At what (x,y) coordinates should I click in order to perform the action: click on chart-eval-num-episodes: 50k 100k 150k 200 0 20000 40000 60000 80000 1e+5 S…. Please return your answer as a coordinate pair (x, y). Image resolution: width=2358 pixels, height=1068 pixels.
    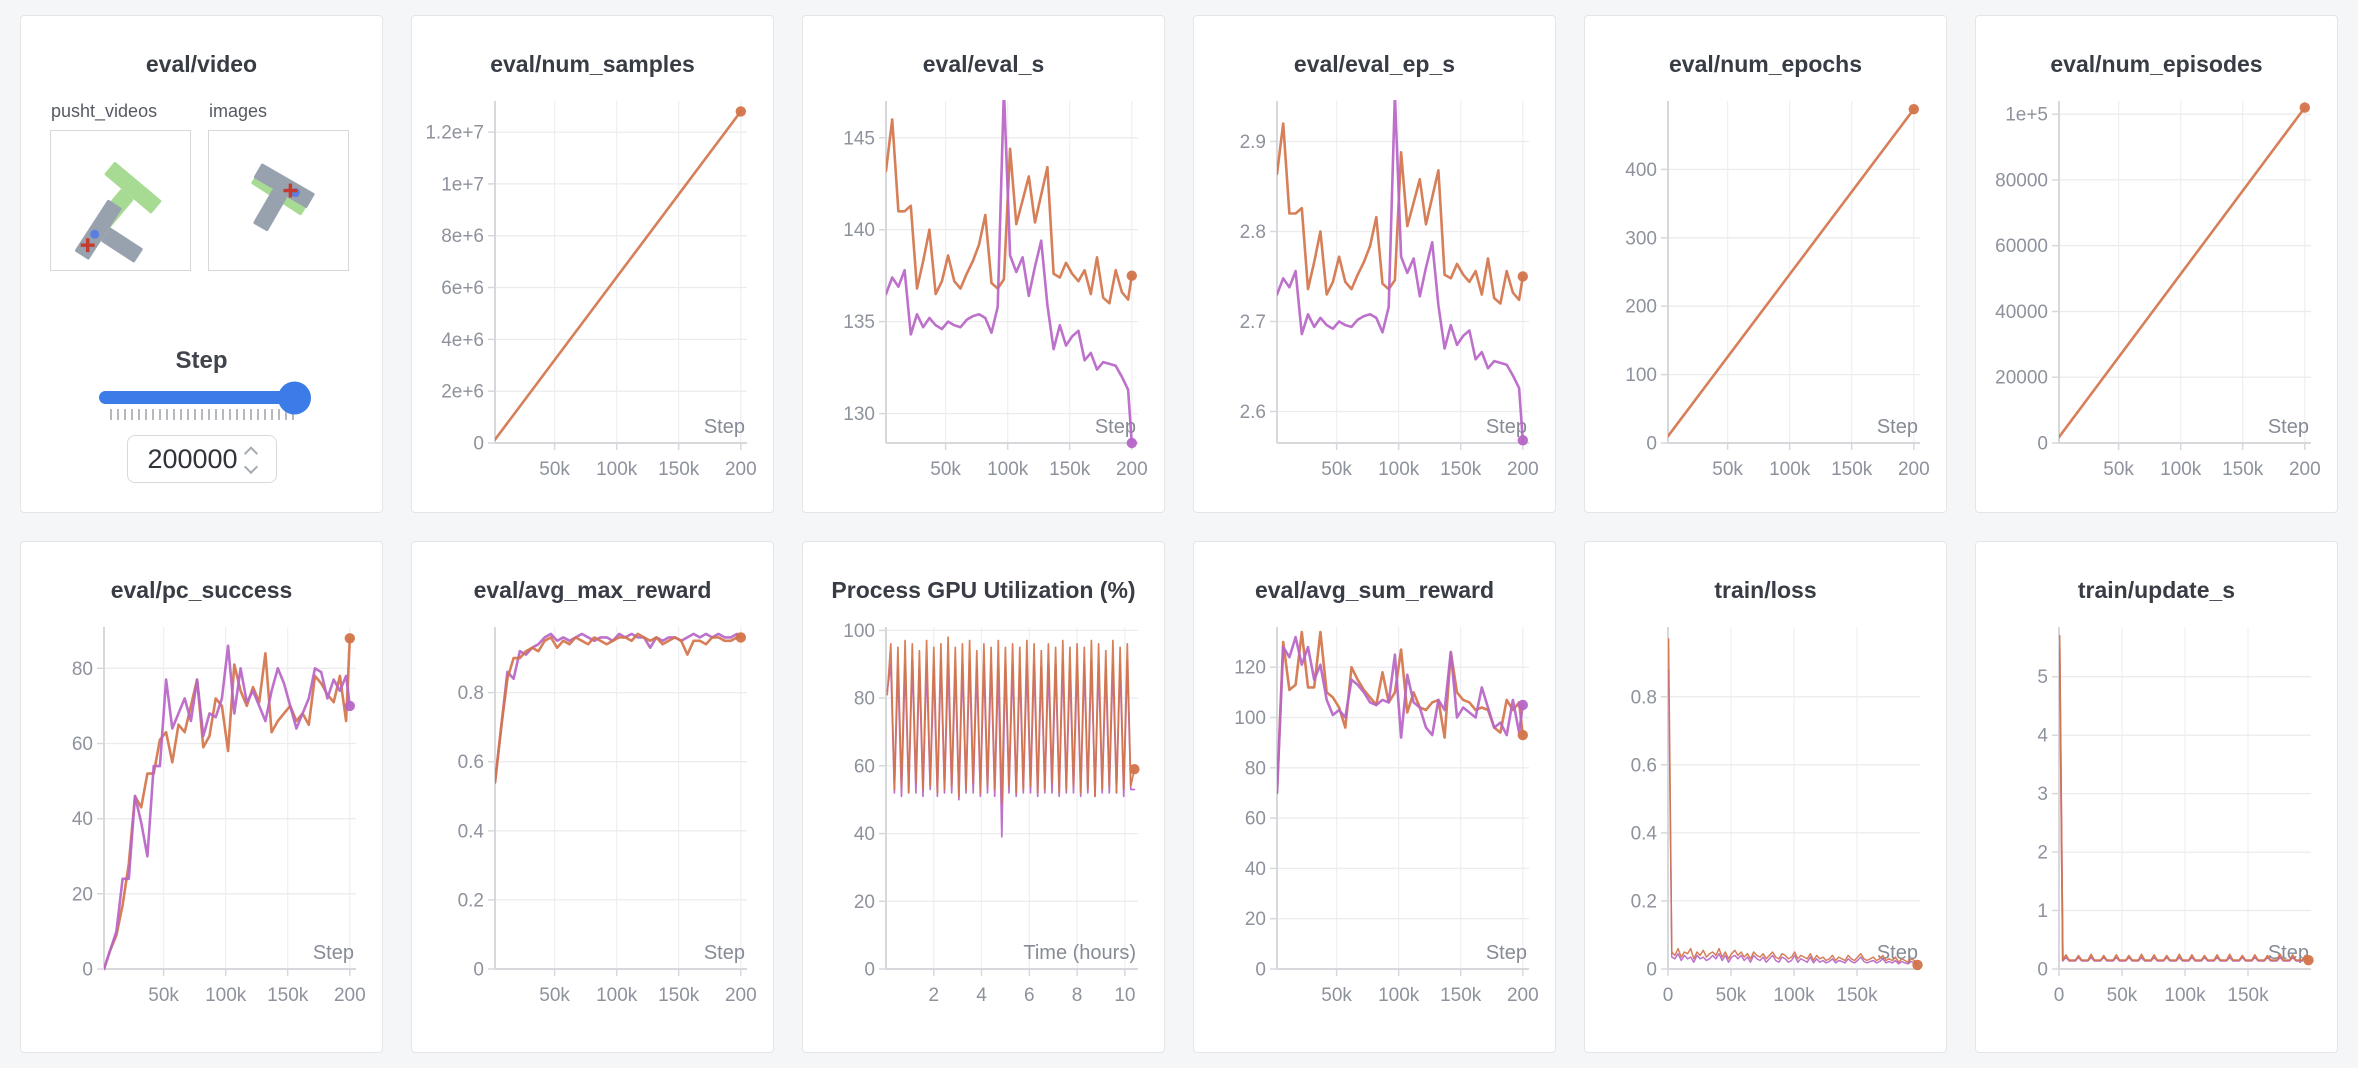
    Looking at the image, I should click on (2157, 292).